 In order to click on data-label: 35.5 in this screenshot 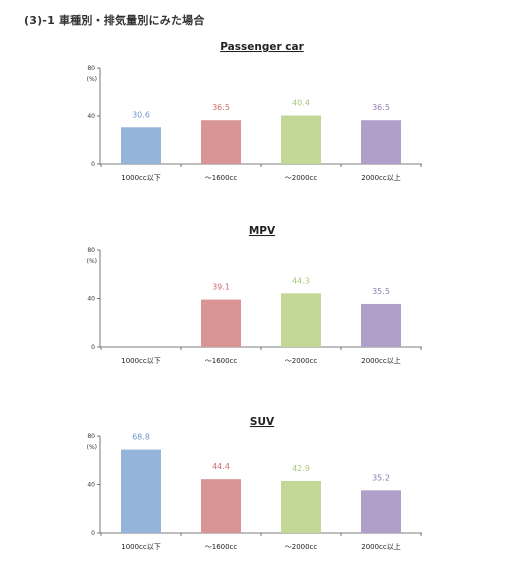, I will do `click(381, 291)`.